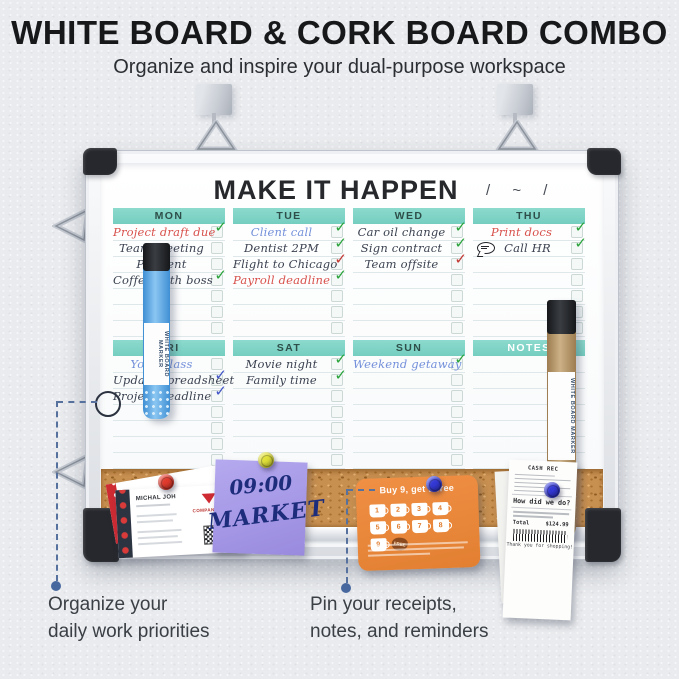 This screenshot has height=679, width=679. Describe the element at coordinates (281, 232) in the screenshot. I see `planner-item-text: Client call` at that location.